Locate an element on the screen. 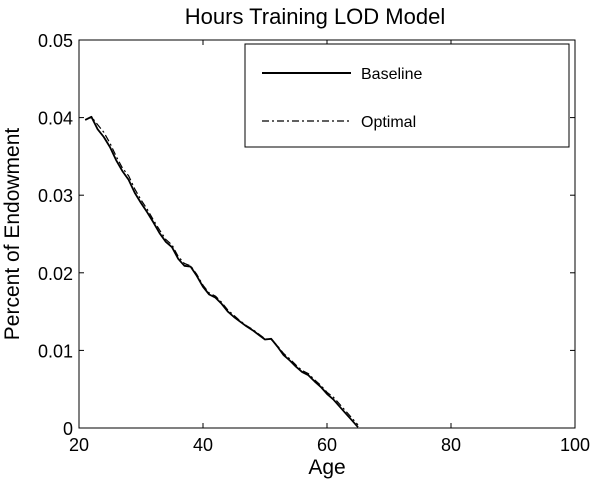 The image size is (596, 481). chart-title: Hours Training LOD Model is located at coordinates (315, 16).